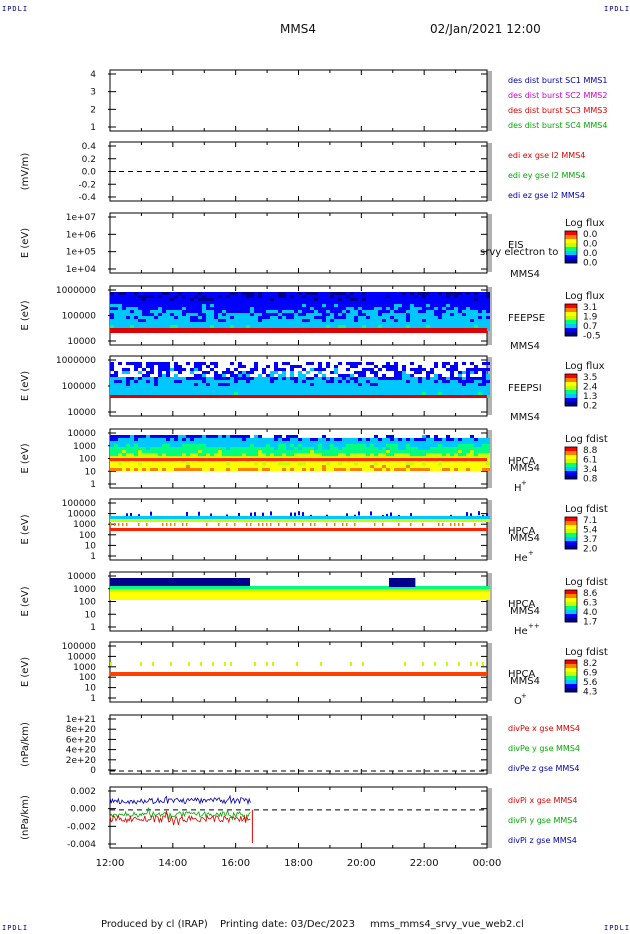 Image resolution: width=630 pixels, height=934 pixels. I want to click on y-tick-label: -0.004, so click(81, 845).